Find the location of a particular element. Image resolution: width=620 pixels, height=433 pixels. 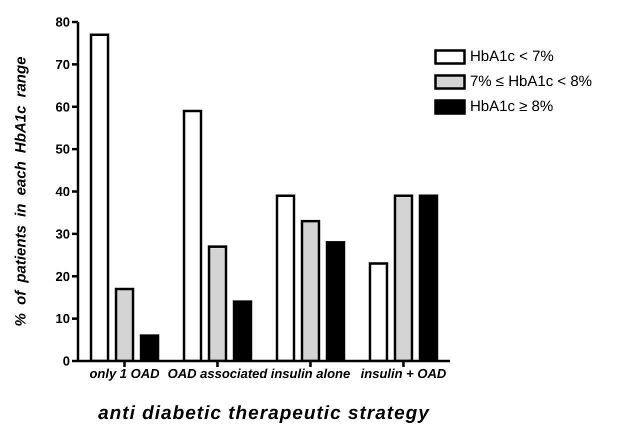

x-tick-label: only 1 OAD is located at coordinates (124, 374).